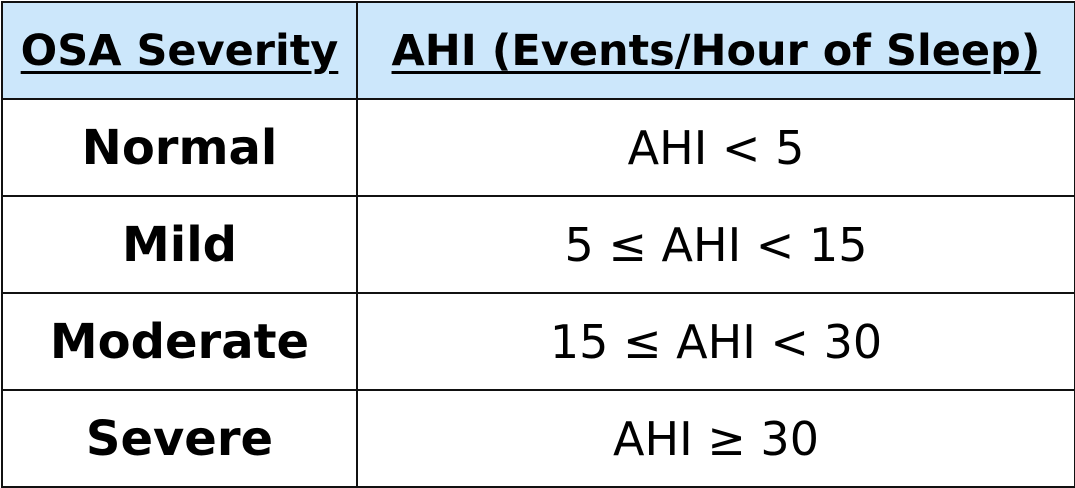 Image resolution: width=1075 pixels, height=488 pixels. Describe the element at coordinates (715, 341) in the screenshot. I see `ahi-cell-moderate: 15 ≤ AHI < 30` at that location.